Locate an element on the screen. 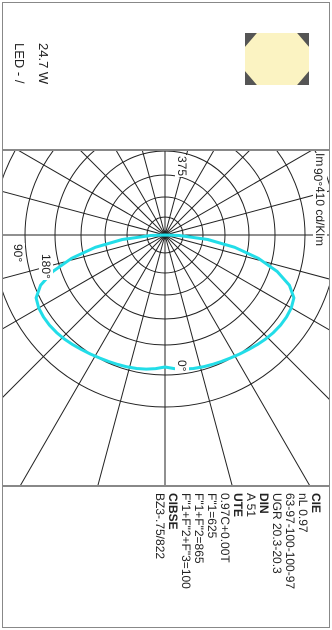  ute-title: UTE is located at coordinates (238, 505).